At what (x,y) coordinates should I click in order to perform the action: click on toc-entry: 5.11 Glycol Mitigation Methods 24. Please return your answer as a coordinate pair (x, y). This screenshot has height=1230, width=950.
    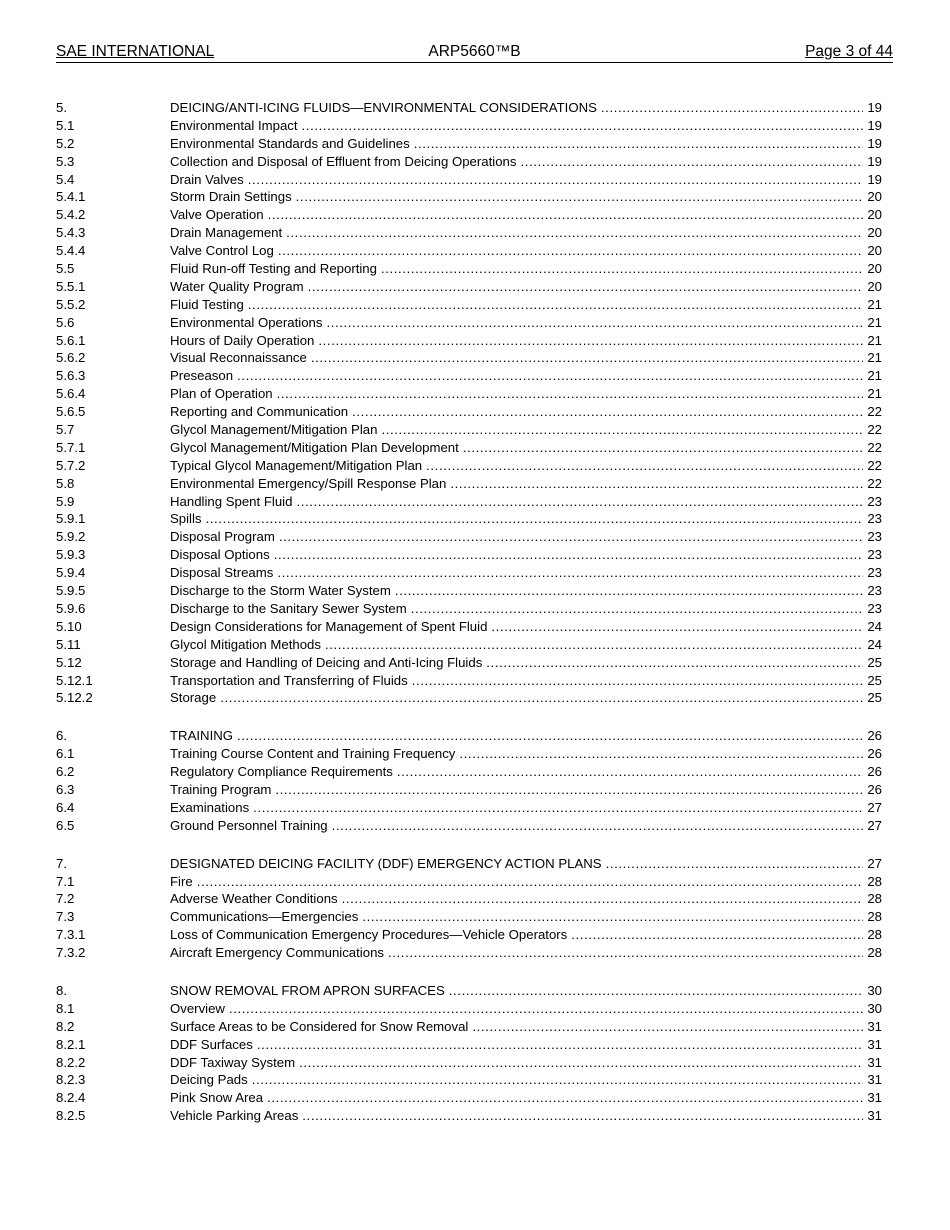
    Looking at the image, I should click on (474, 645).